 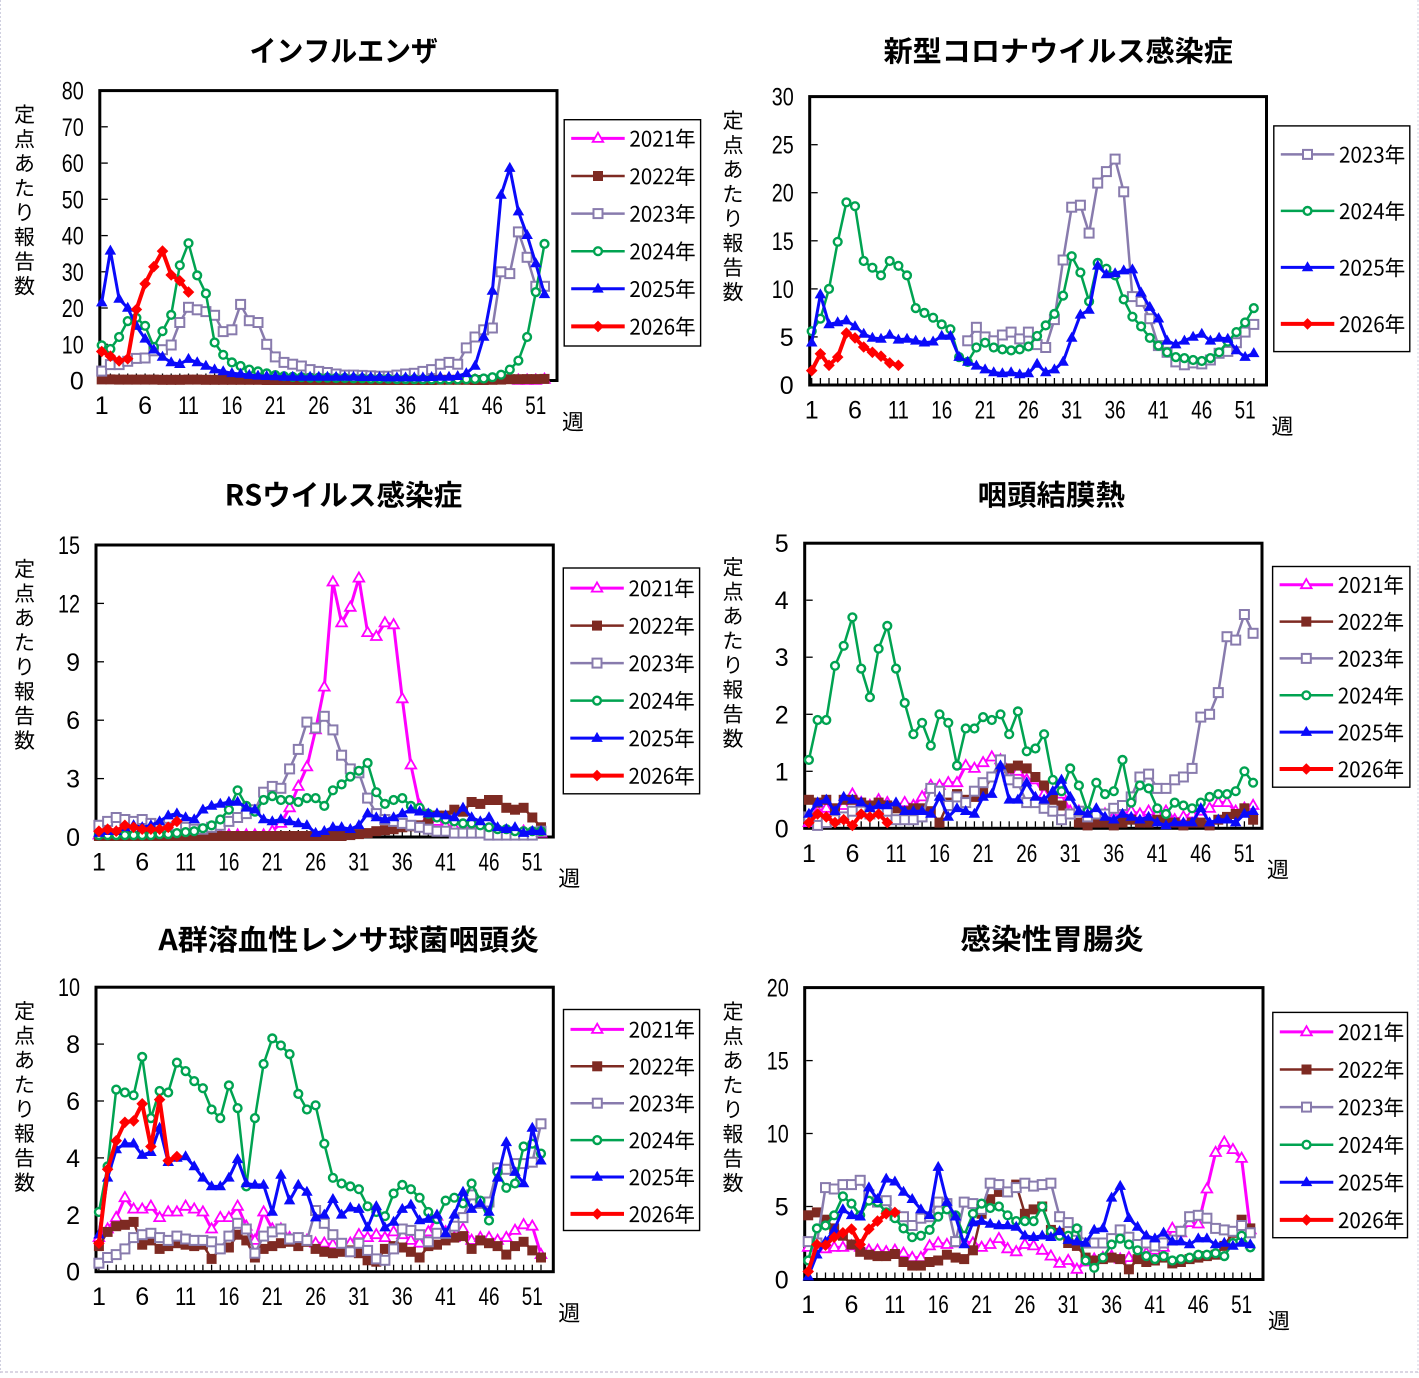 I want to click on svg-text: 60, so click(x=73, y=164).